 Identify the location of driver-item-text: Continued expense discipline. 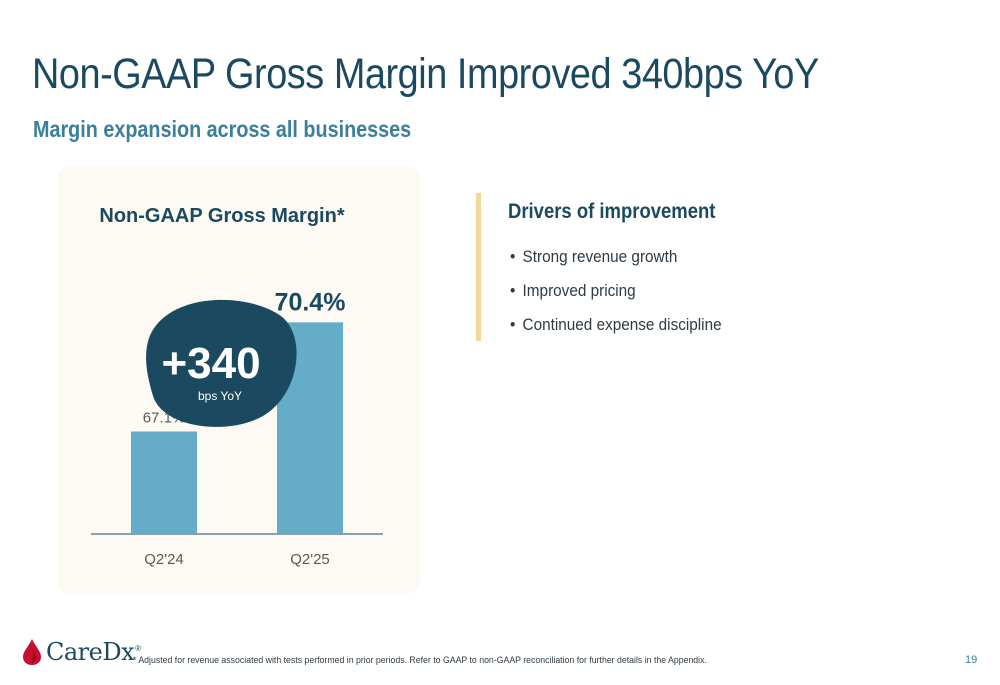
(622, 324).